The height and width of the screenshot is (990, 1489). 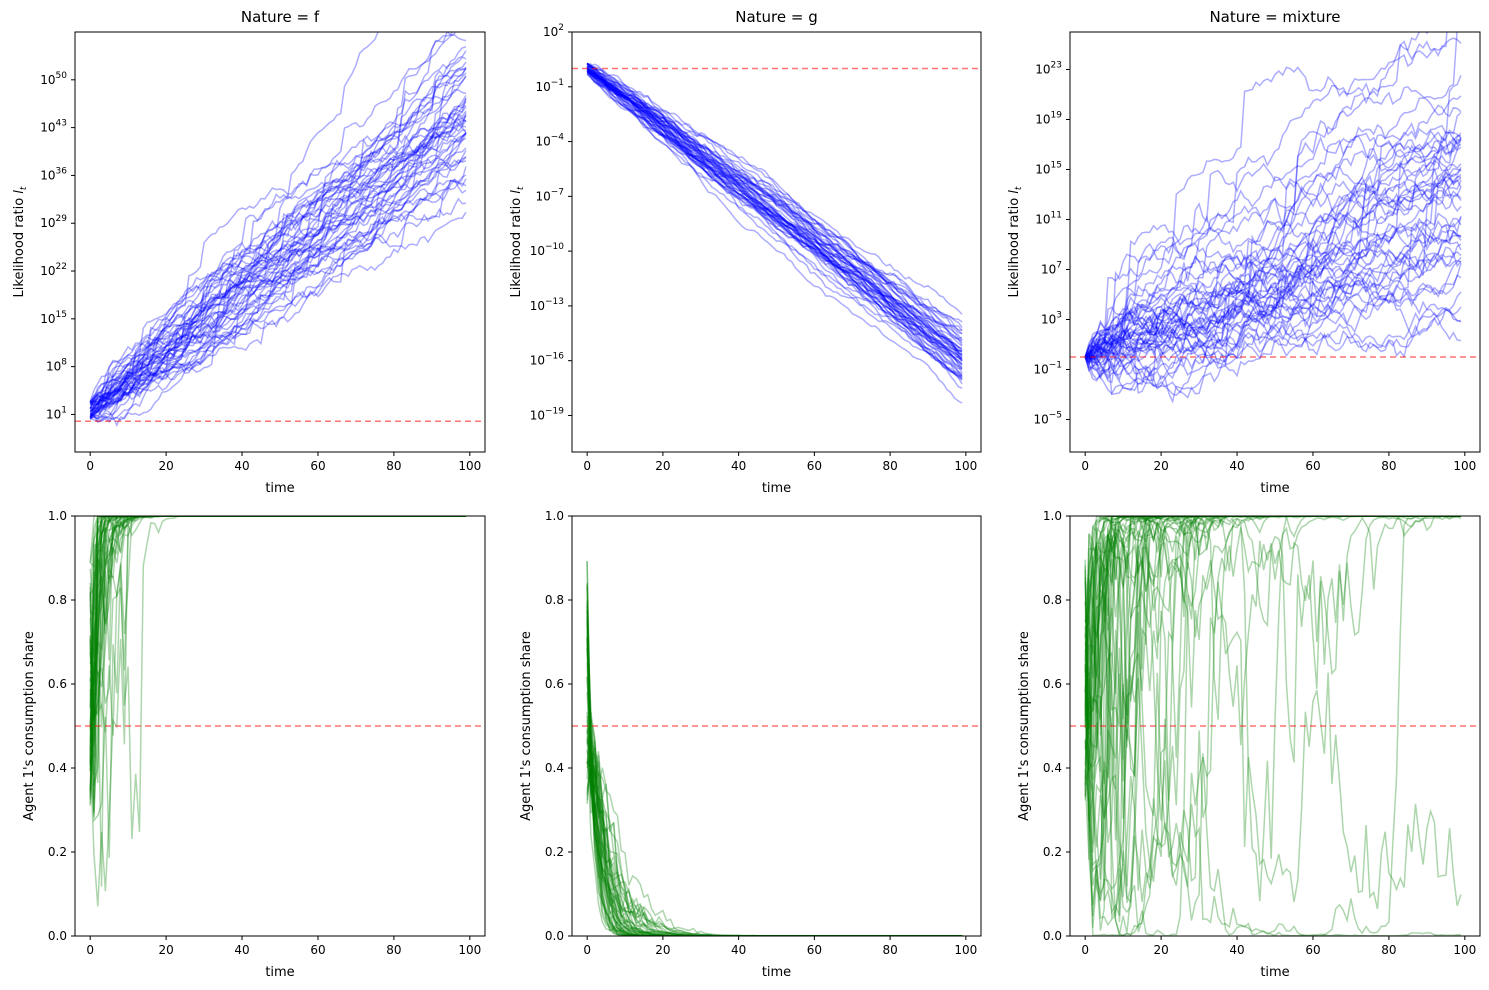 I want to click on chart-title: Nature = mixture, so click(x=1274, y=17).